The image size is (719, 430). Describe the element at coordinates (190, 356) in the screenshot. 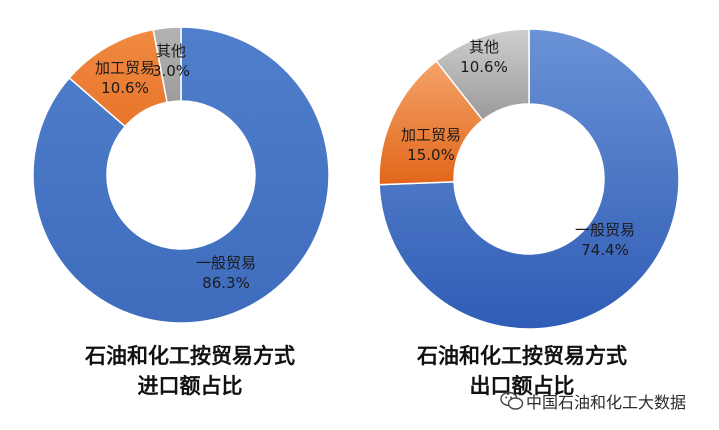

I see `import-title-line-1: 石油和化工按贸易方式` at that location.